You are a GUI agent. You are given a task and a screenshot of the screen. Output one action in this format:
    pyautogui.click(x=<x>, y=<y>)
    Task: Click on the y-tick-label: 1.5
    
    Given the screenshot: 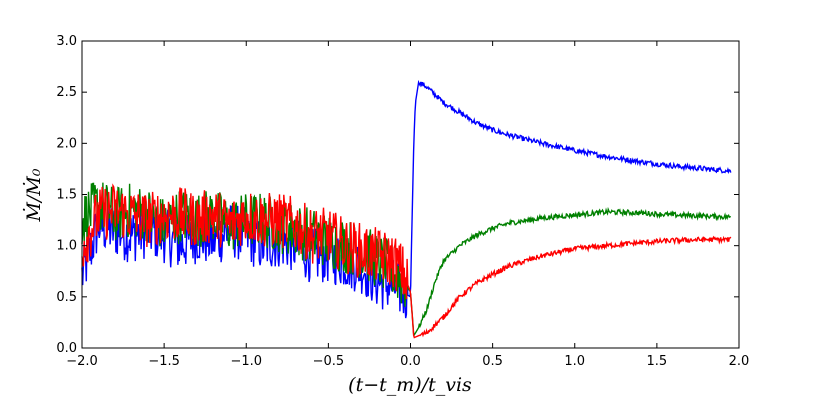 What is the action you would take?
    pyautogui.click(x=66, y=195)
    